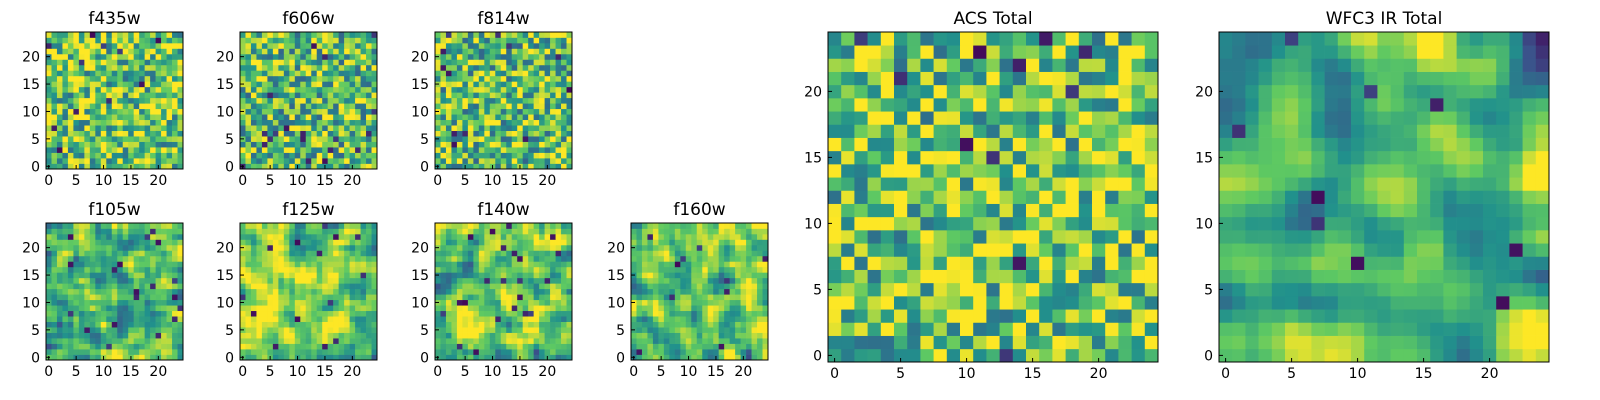 Image resolution: width=1600 pixels, height=400 pixels. What do you see at coordinates (437, 181) in the screenshot?
I see `x-tick-label: 0` at bounding box center [437, 181].